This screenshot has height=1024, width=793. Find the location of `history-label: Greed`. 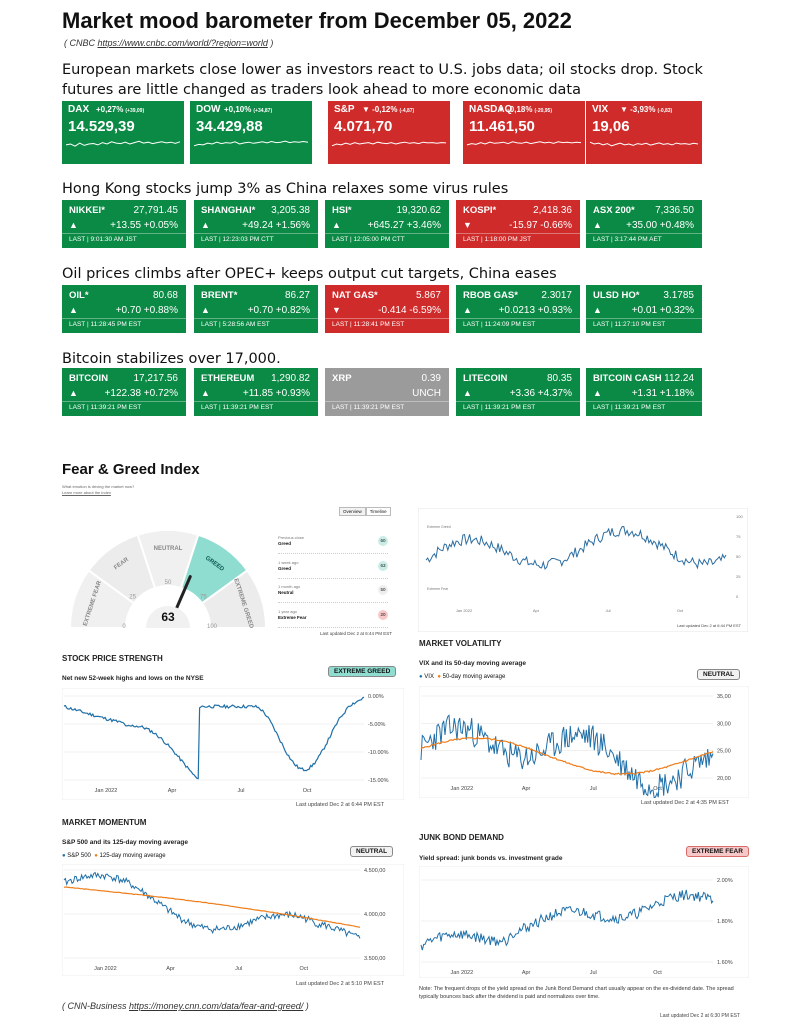

history-label: Greed is located at coordinates (285, 568).